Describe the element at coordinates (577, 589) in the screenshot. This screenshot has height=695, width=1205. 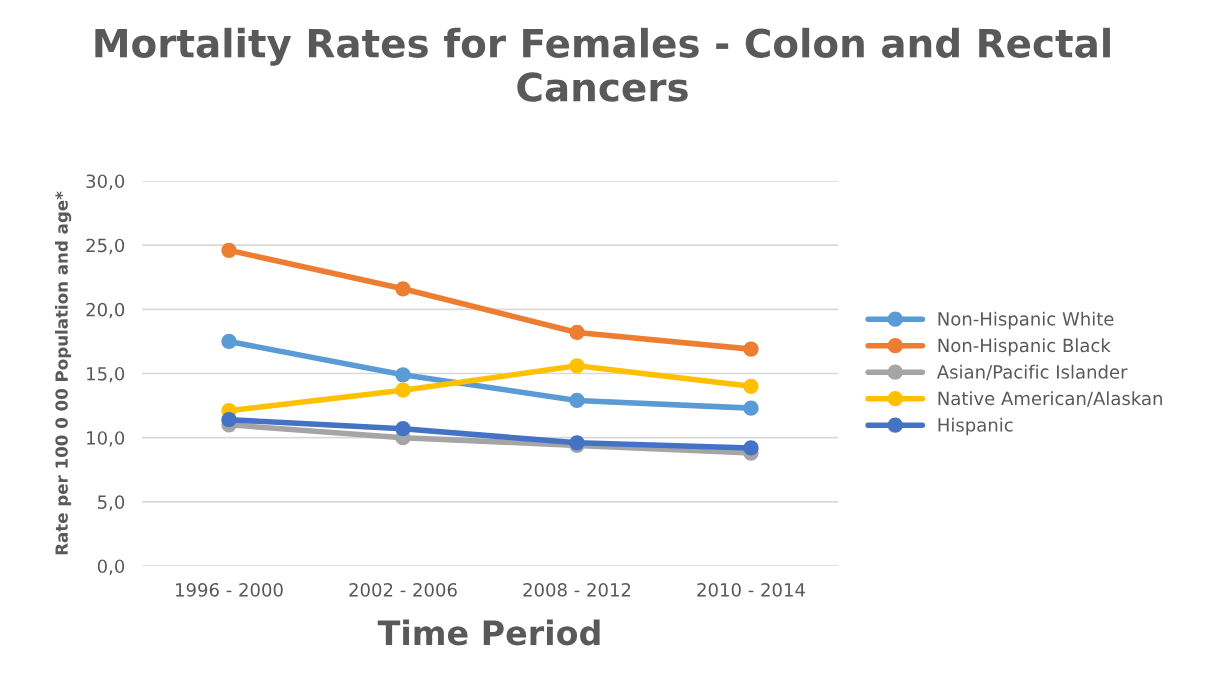
I see `x-tick-label: 2008 - 2012` at that location.